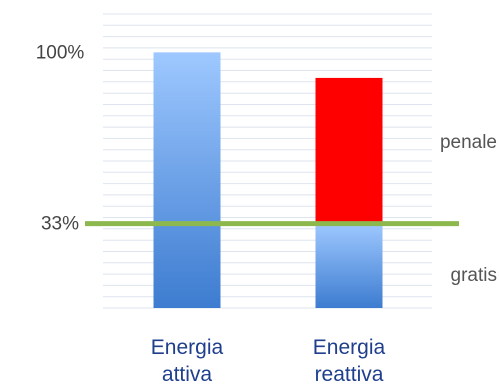  What do you see at coordinates (60, 52) in the screenshot?
I see `y-tick-label: 100%` at bounding box center [60, 52].